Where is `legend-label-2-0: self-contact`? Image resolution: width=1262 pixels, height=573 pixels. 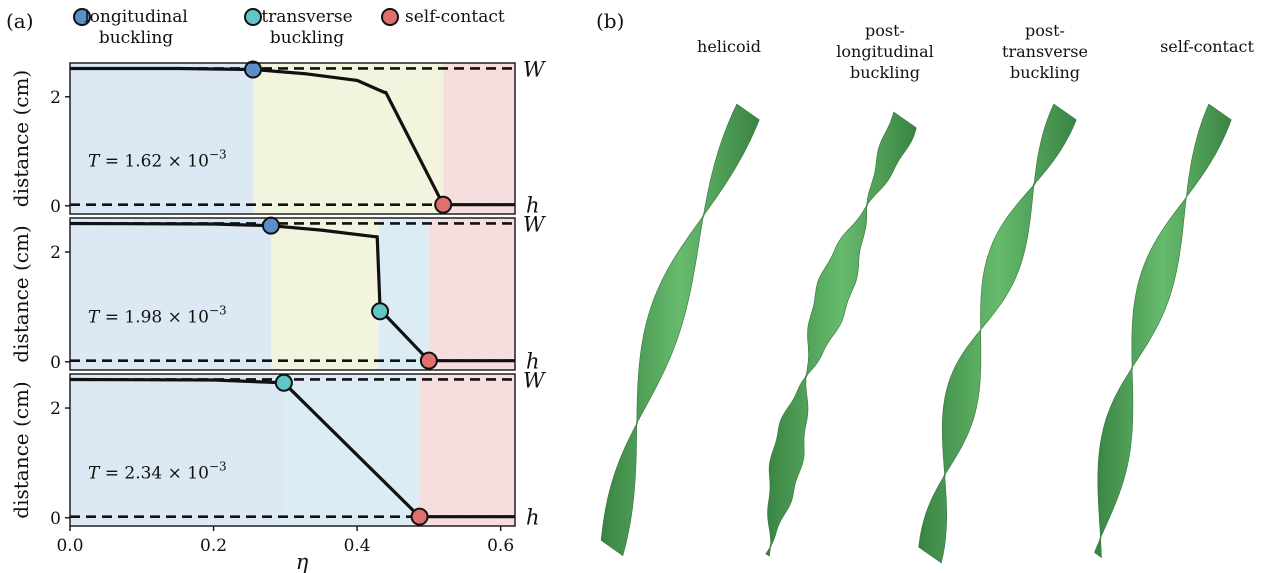
legend-label-2-0: self-contact is located at coordinates (455, 17).